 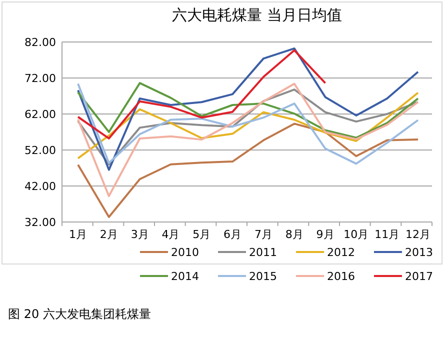 What do you see at coordinates (257, 15) in the screenshot?
I see `chart-title: 六大电耗煤量 当月日均值` at bounding box center [257, 15].